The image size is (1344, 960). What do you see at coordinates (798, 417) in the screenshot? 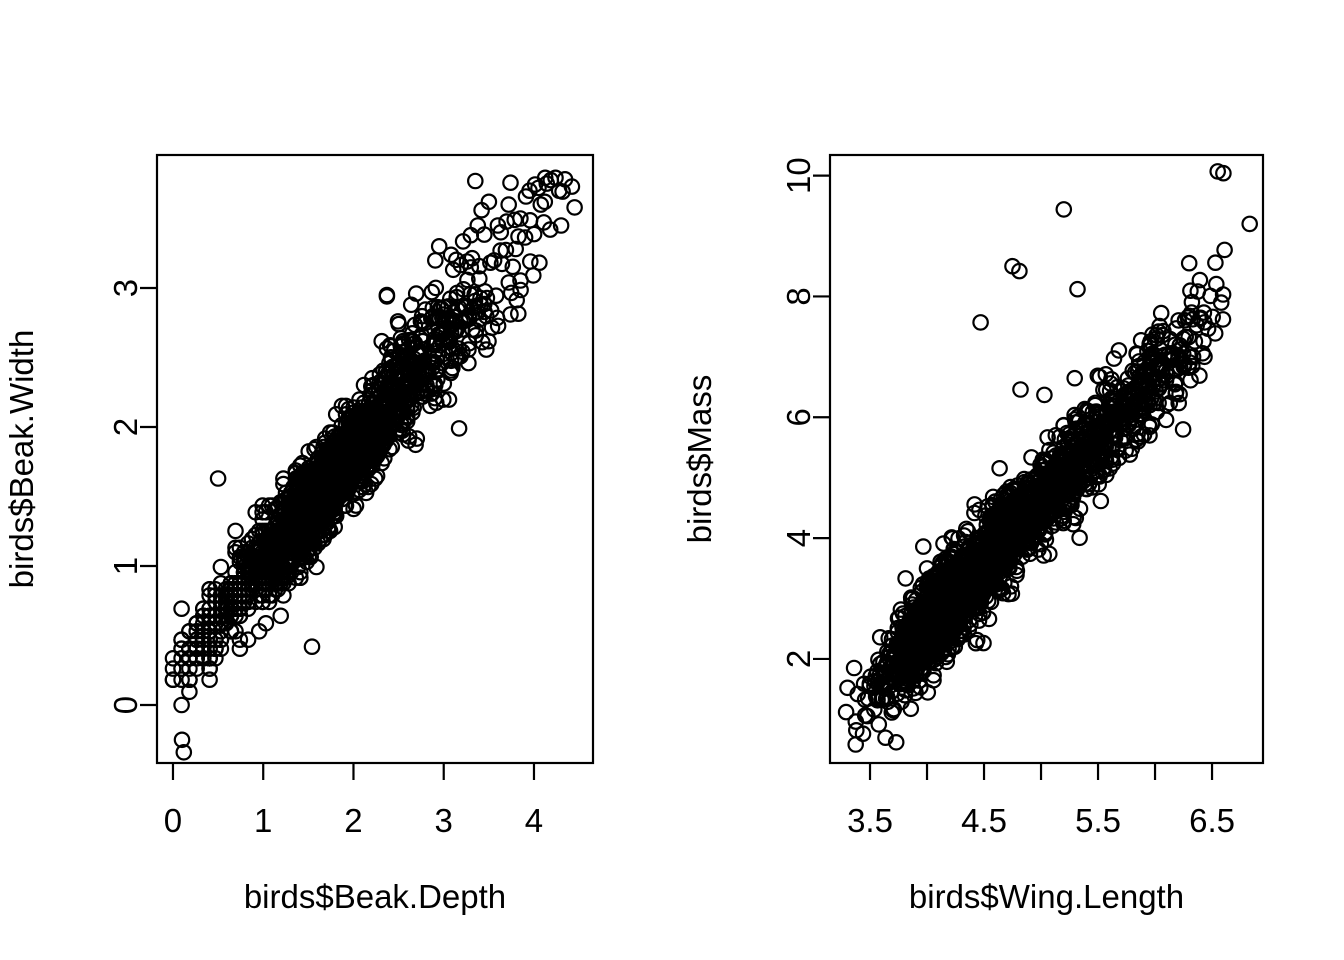
I see `y-tick-label: 6` at bounding box center [798, 417].